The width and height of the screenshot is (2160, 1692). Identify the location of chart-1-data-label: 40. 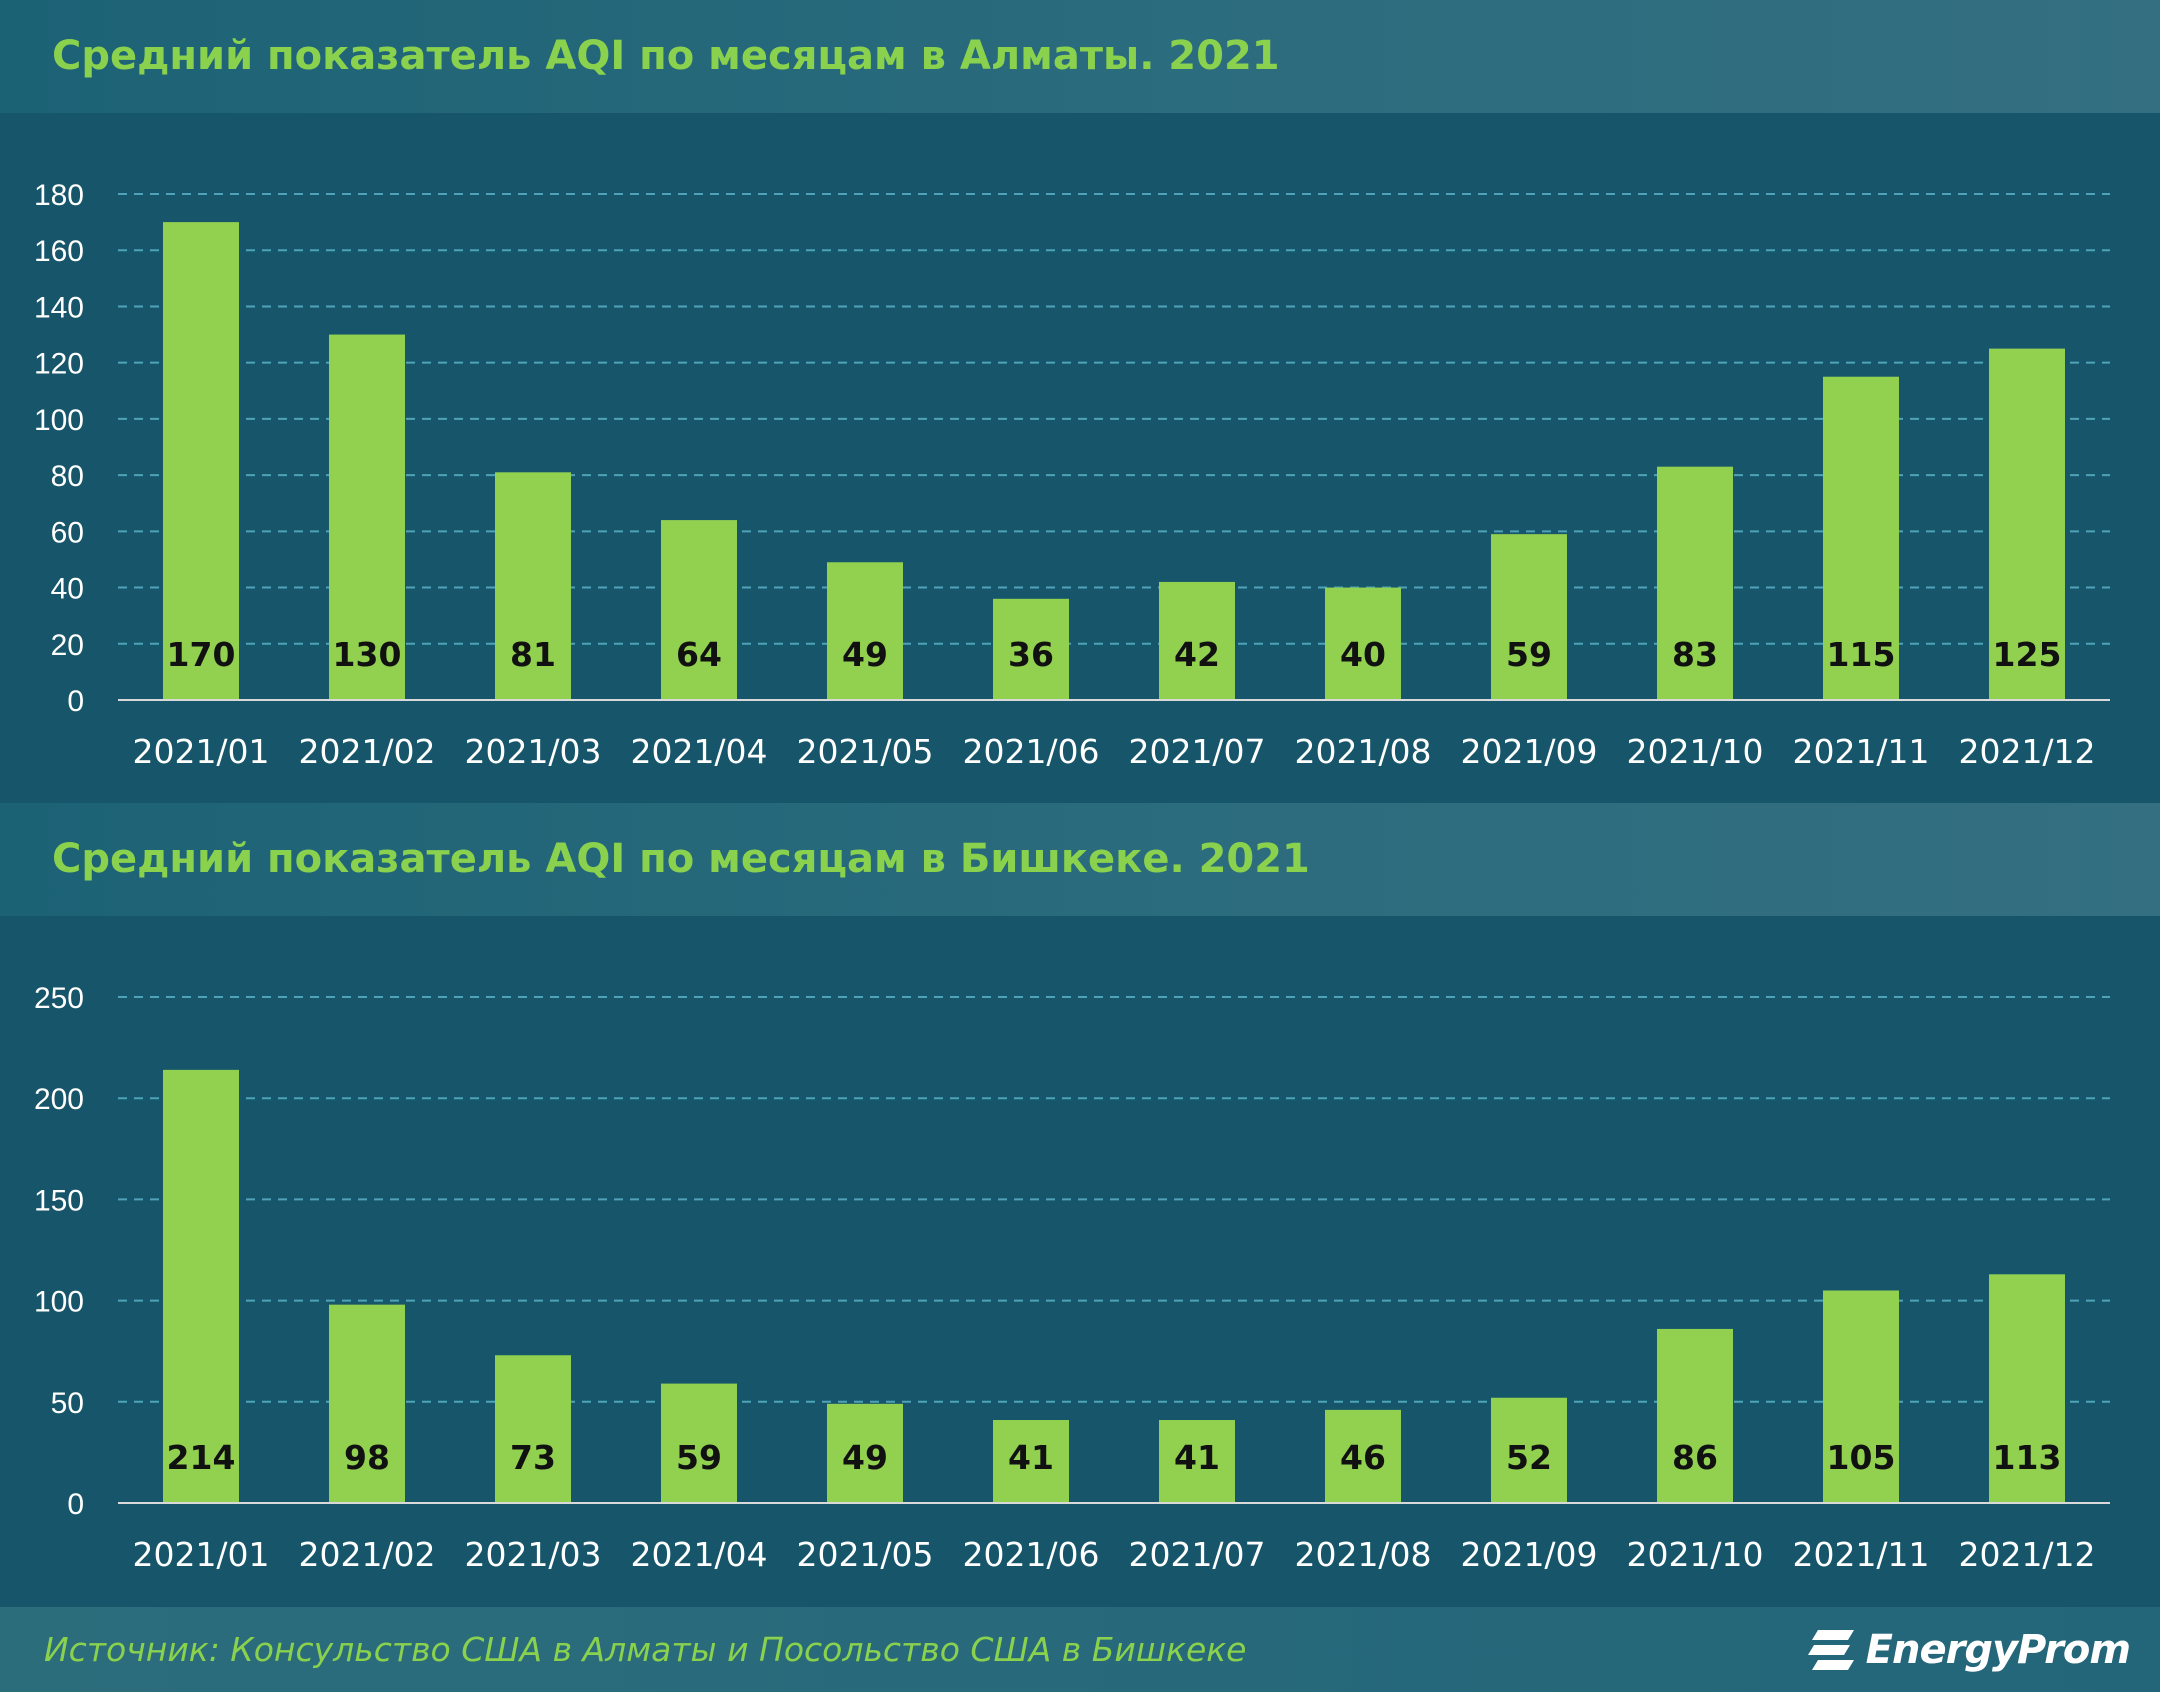
(1363, 654).